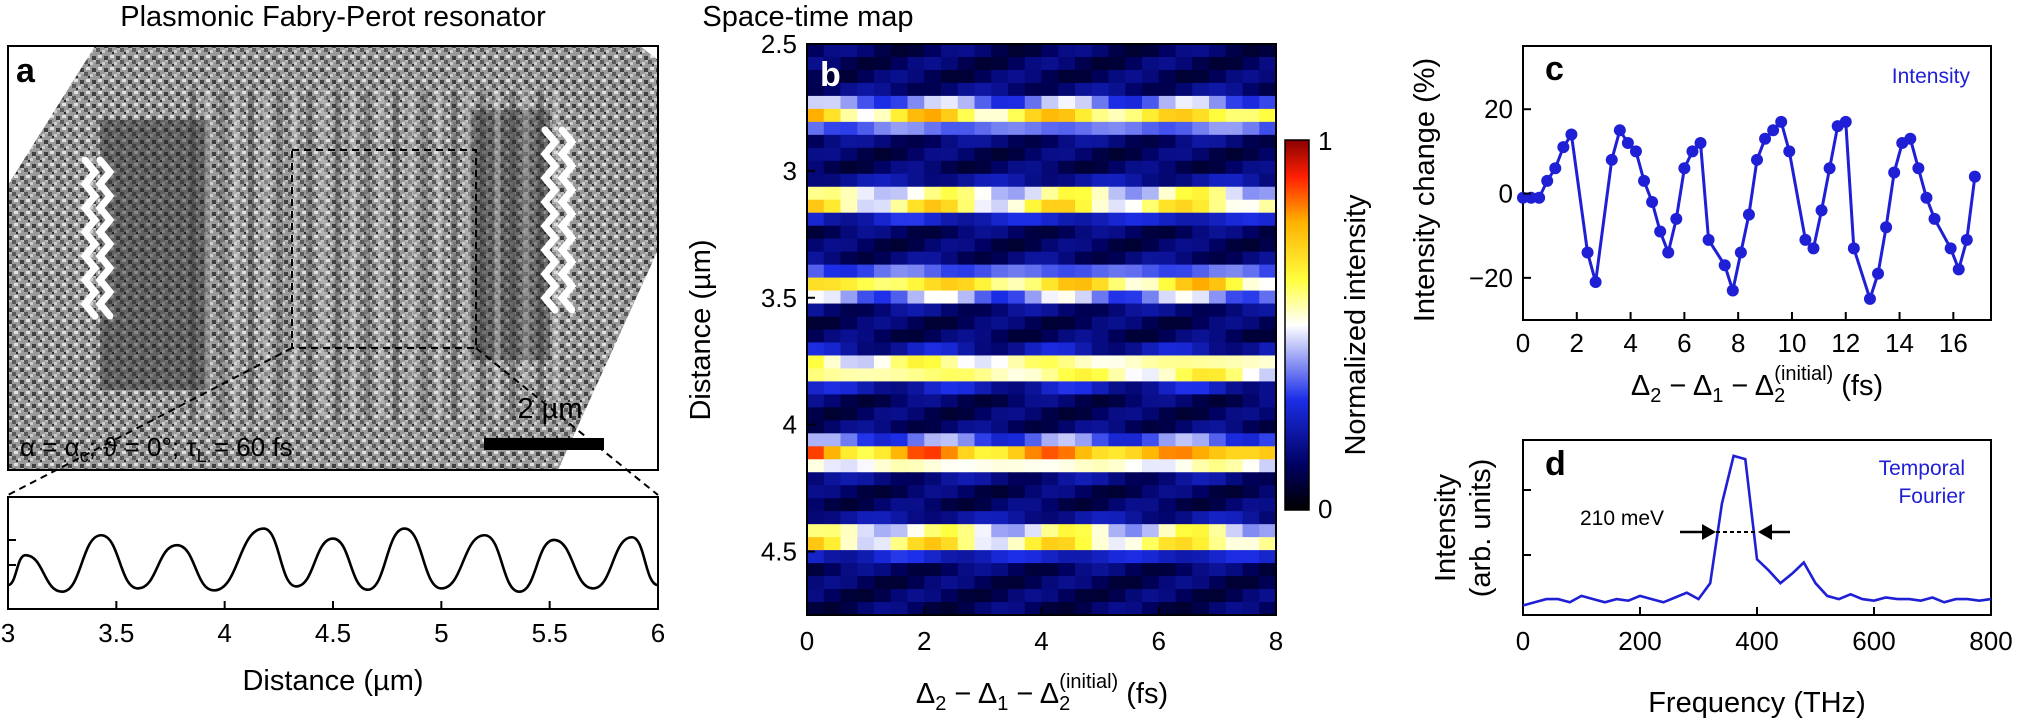 This screenshot has width=2018, height=720. I want to click on fringe-stripe, so click(468, 255).